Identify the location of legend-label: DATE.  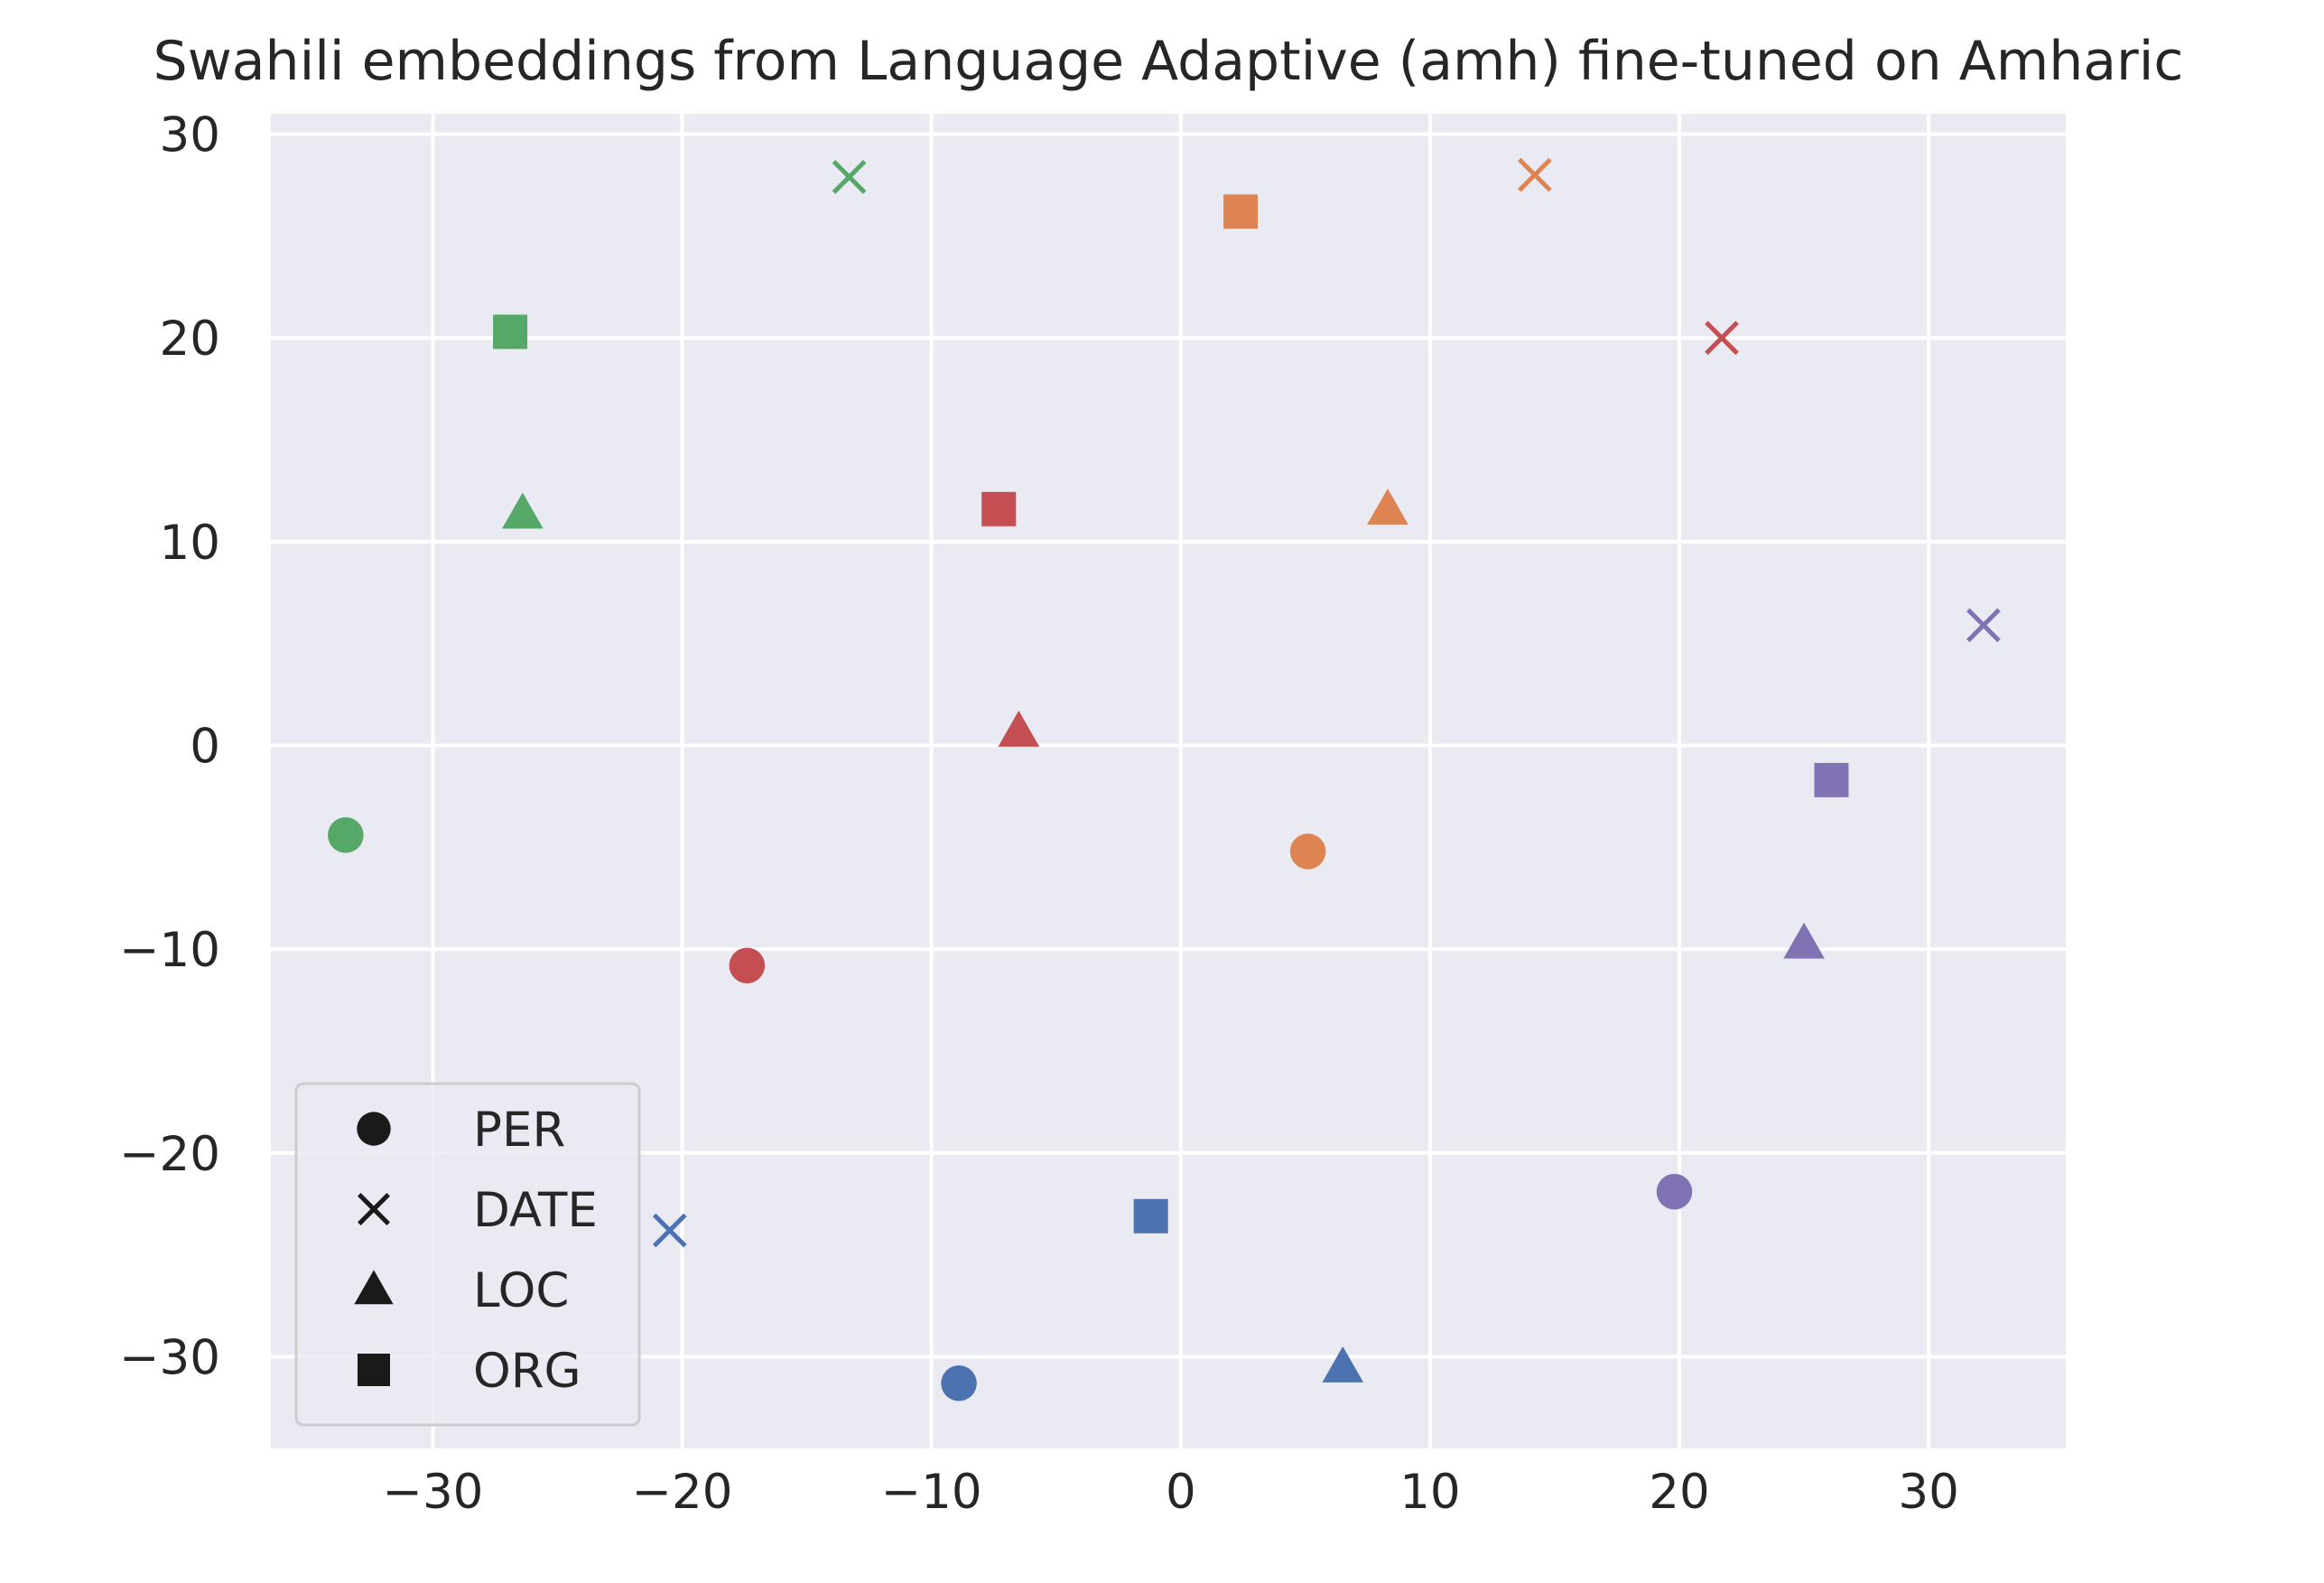
(535, 1211).